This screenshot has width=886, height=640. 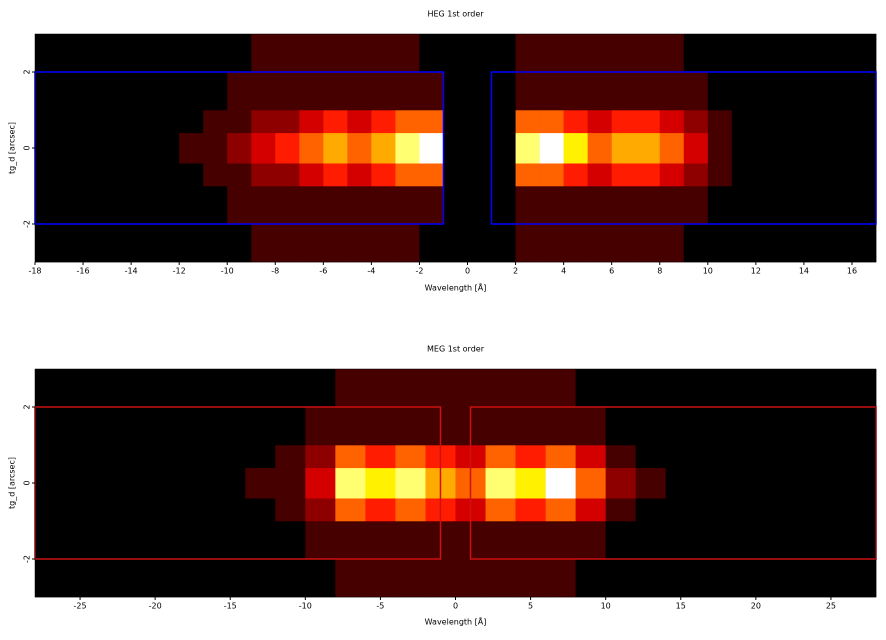 I want to click on x-tick-label: 0, so click(x=467, y=271).